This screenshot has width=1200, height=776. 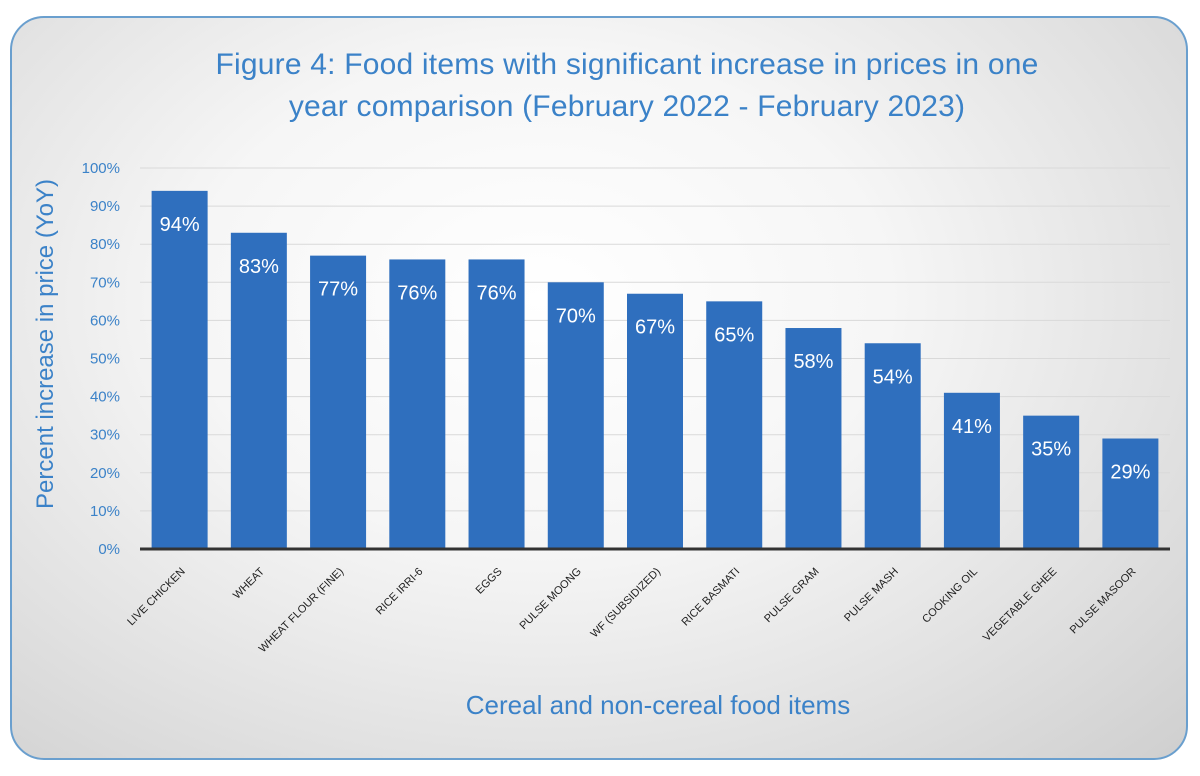 What do you see at coordinates (711, 597) in the screenshot?
I see `x-tick-label: RICE BASMATI` at bounding box center [711, 597].